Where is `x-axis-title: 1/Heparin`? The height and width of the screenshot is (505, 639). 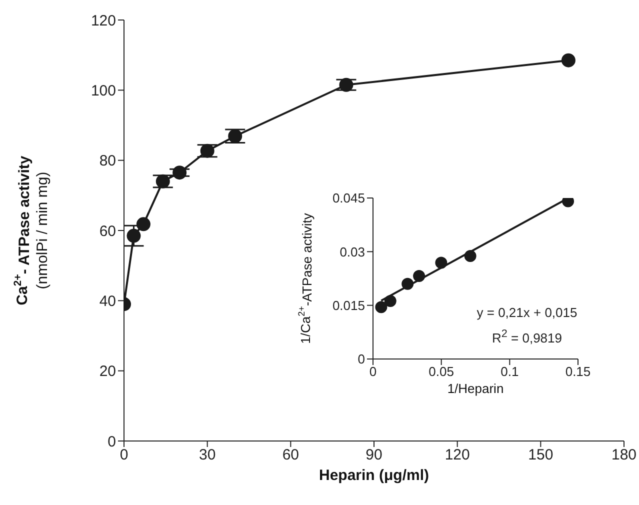 x-axis-title: 1/Heparin is located at coordinates (475, 388).